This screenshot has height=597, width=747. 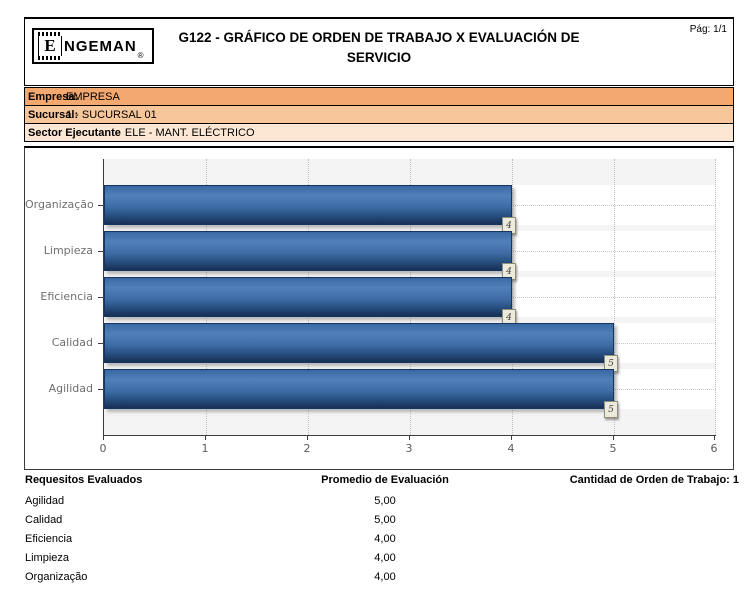 I want to click on table-row-name: Agilidad, so click(x=45, y=501).